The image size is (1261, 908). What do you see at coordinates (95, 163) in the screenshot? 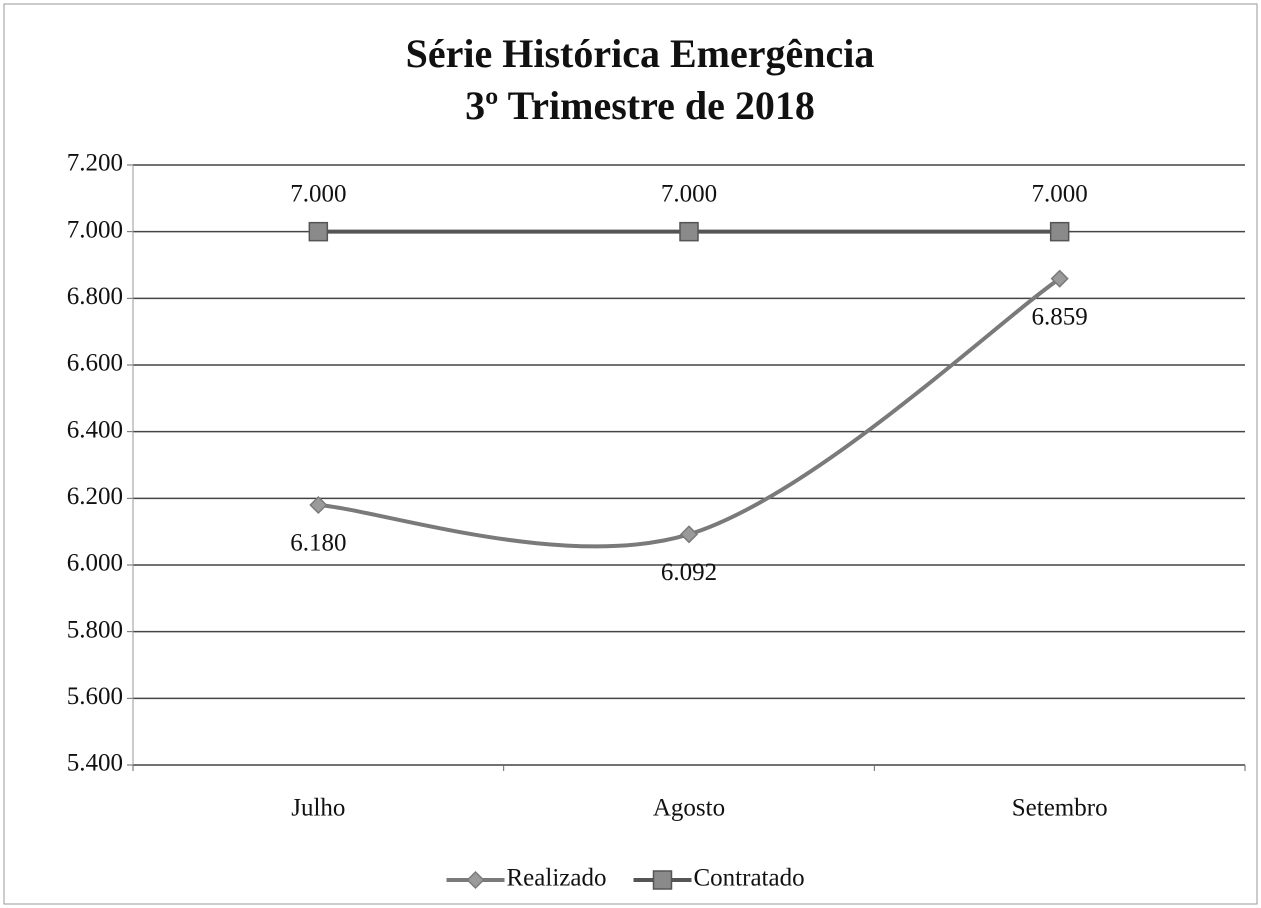
I see `y-tick-label: 7.200` at bounding box center [95, 163].